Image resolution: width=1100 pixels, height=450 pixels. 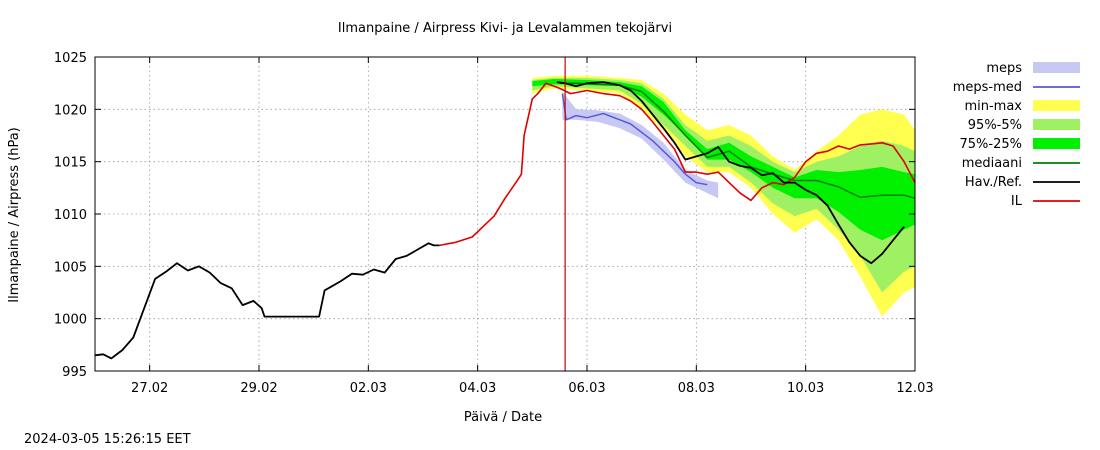 I want to click on y-tick-label: 1000, so click(x=70, y=320).